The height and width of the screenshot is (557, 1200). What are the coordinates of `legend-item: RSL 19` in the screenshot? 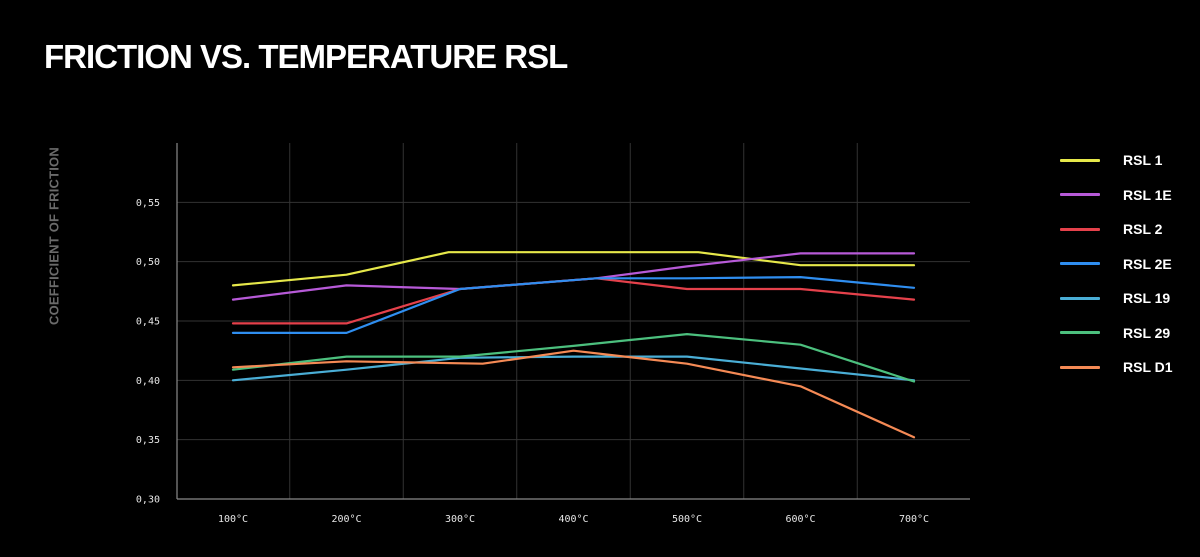 It's located at (1116, 298).